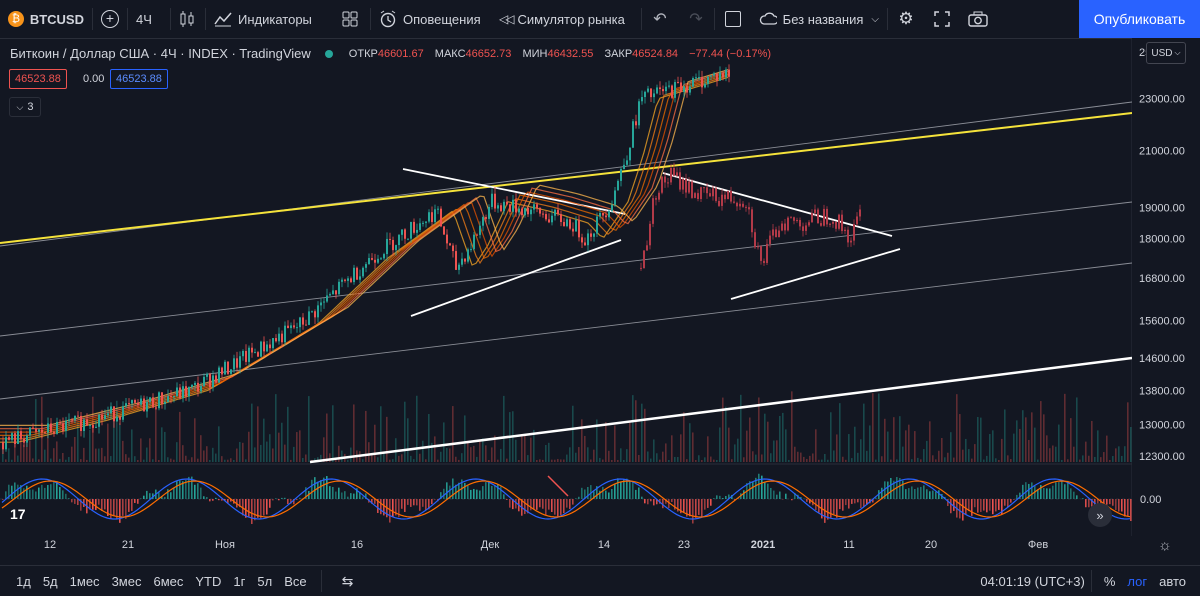  Describe the element at coordinates (270, 19) in the screenshot. I see `indicators-button: Индикаторы` at that location.